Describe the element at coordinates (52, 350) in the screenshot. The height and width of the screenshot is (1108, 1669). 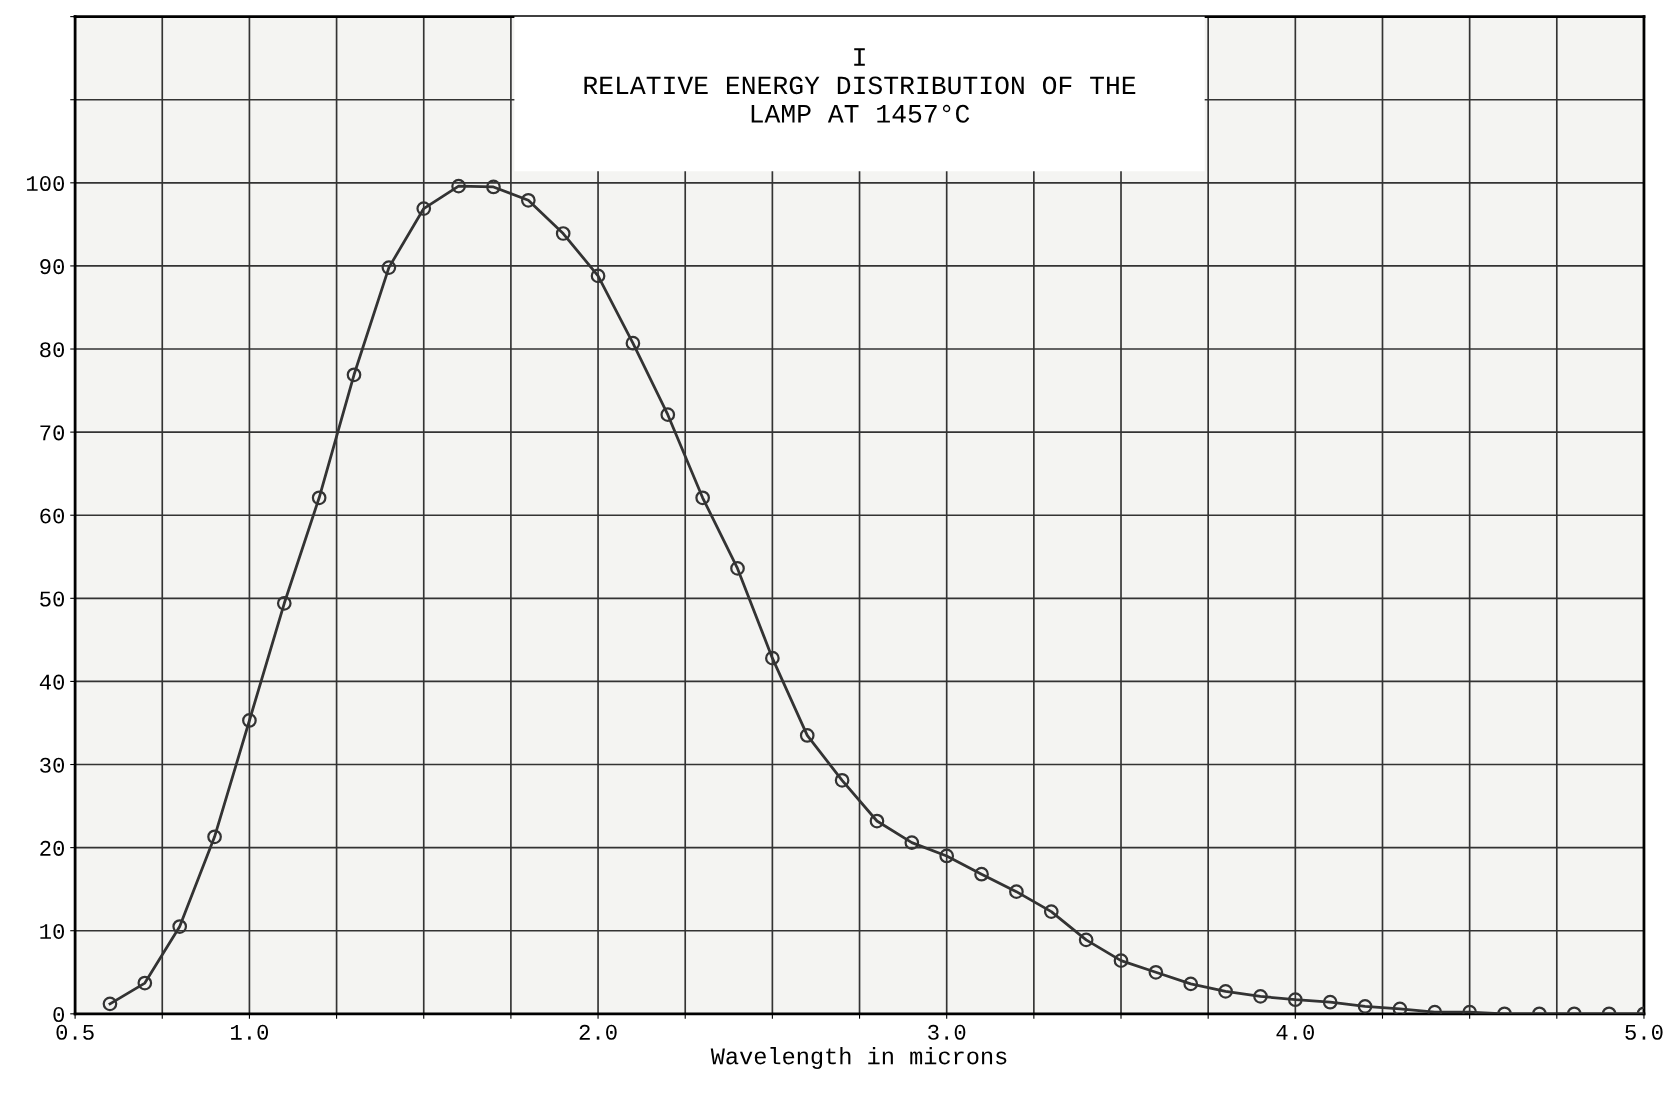
I see `y-tick-label: 80` at that location.